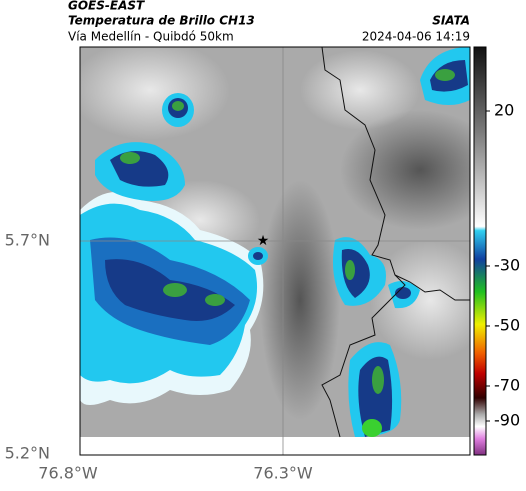 This screenshot has width=526, height=491. I want to click on lat-label: 5.7°N, so click(27, 240).